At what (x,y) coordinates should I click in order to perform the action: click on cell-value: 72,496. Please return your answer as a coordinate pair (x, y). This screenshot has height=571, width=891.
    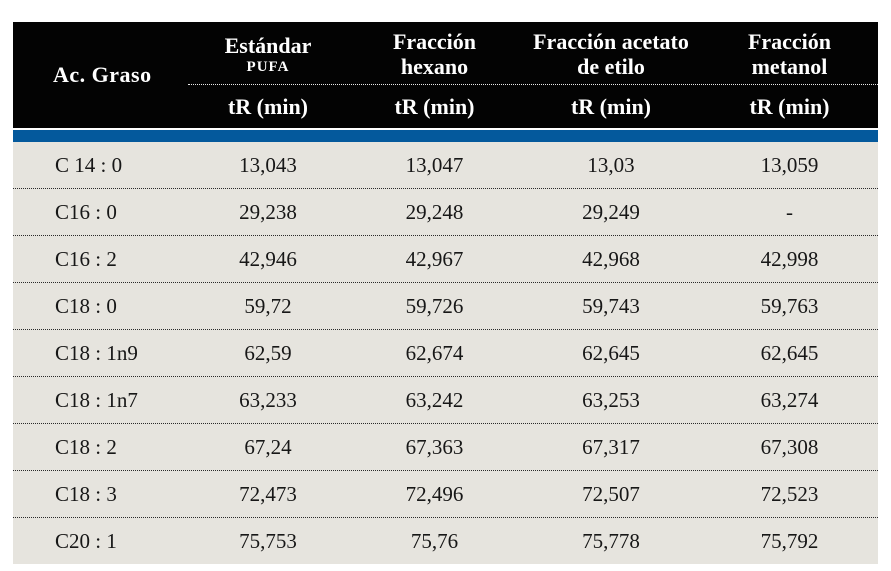
    Looking at the image, I should click on (434, 493).